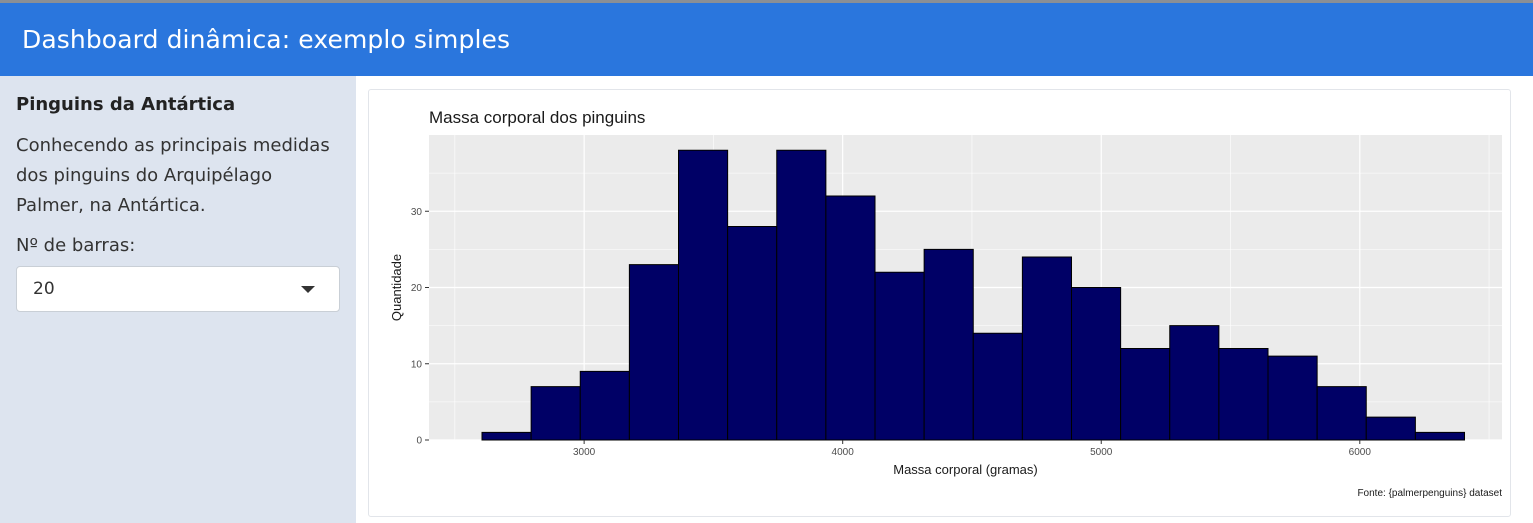  Describe the element at coordinates (1360, 452) in the screenshot. I see `x-tick-label: 6000` at that location.